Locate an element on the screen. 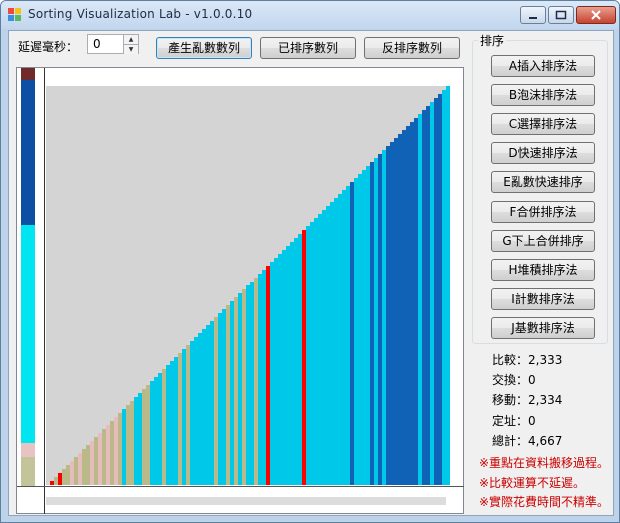  divider-horizontal is located at coordinates (240, 486).